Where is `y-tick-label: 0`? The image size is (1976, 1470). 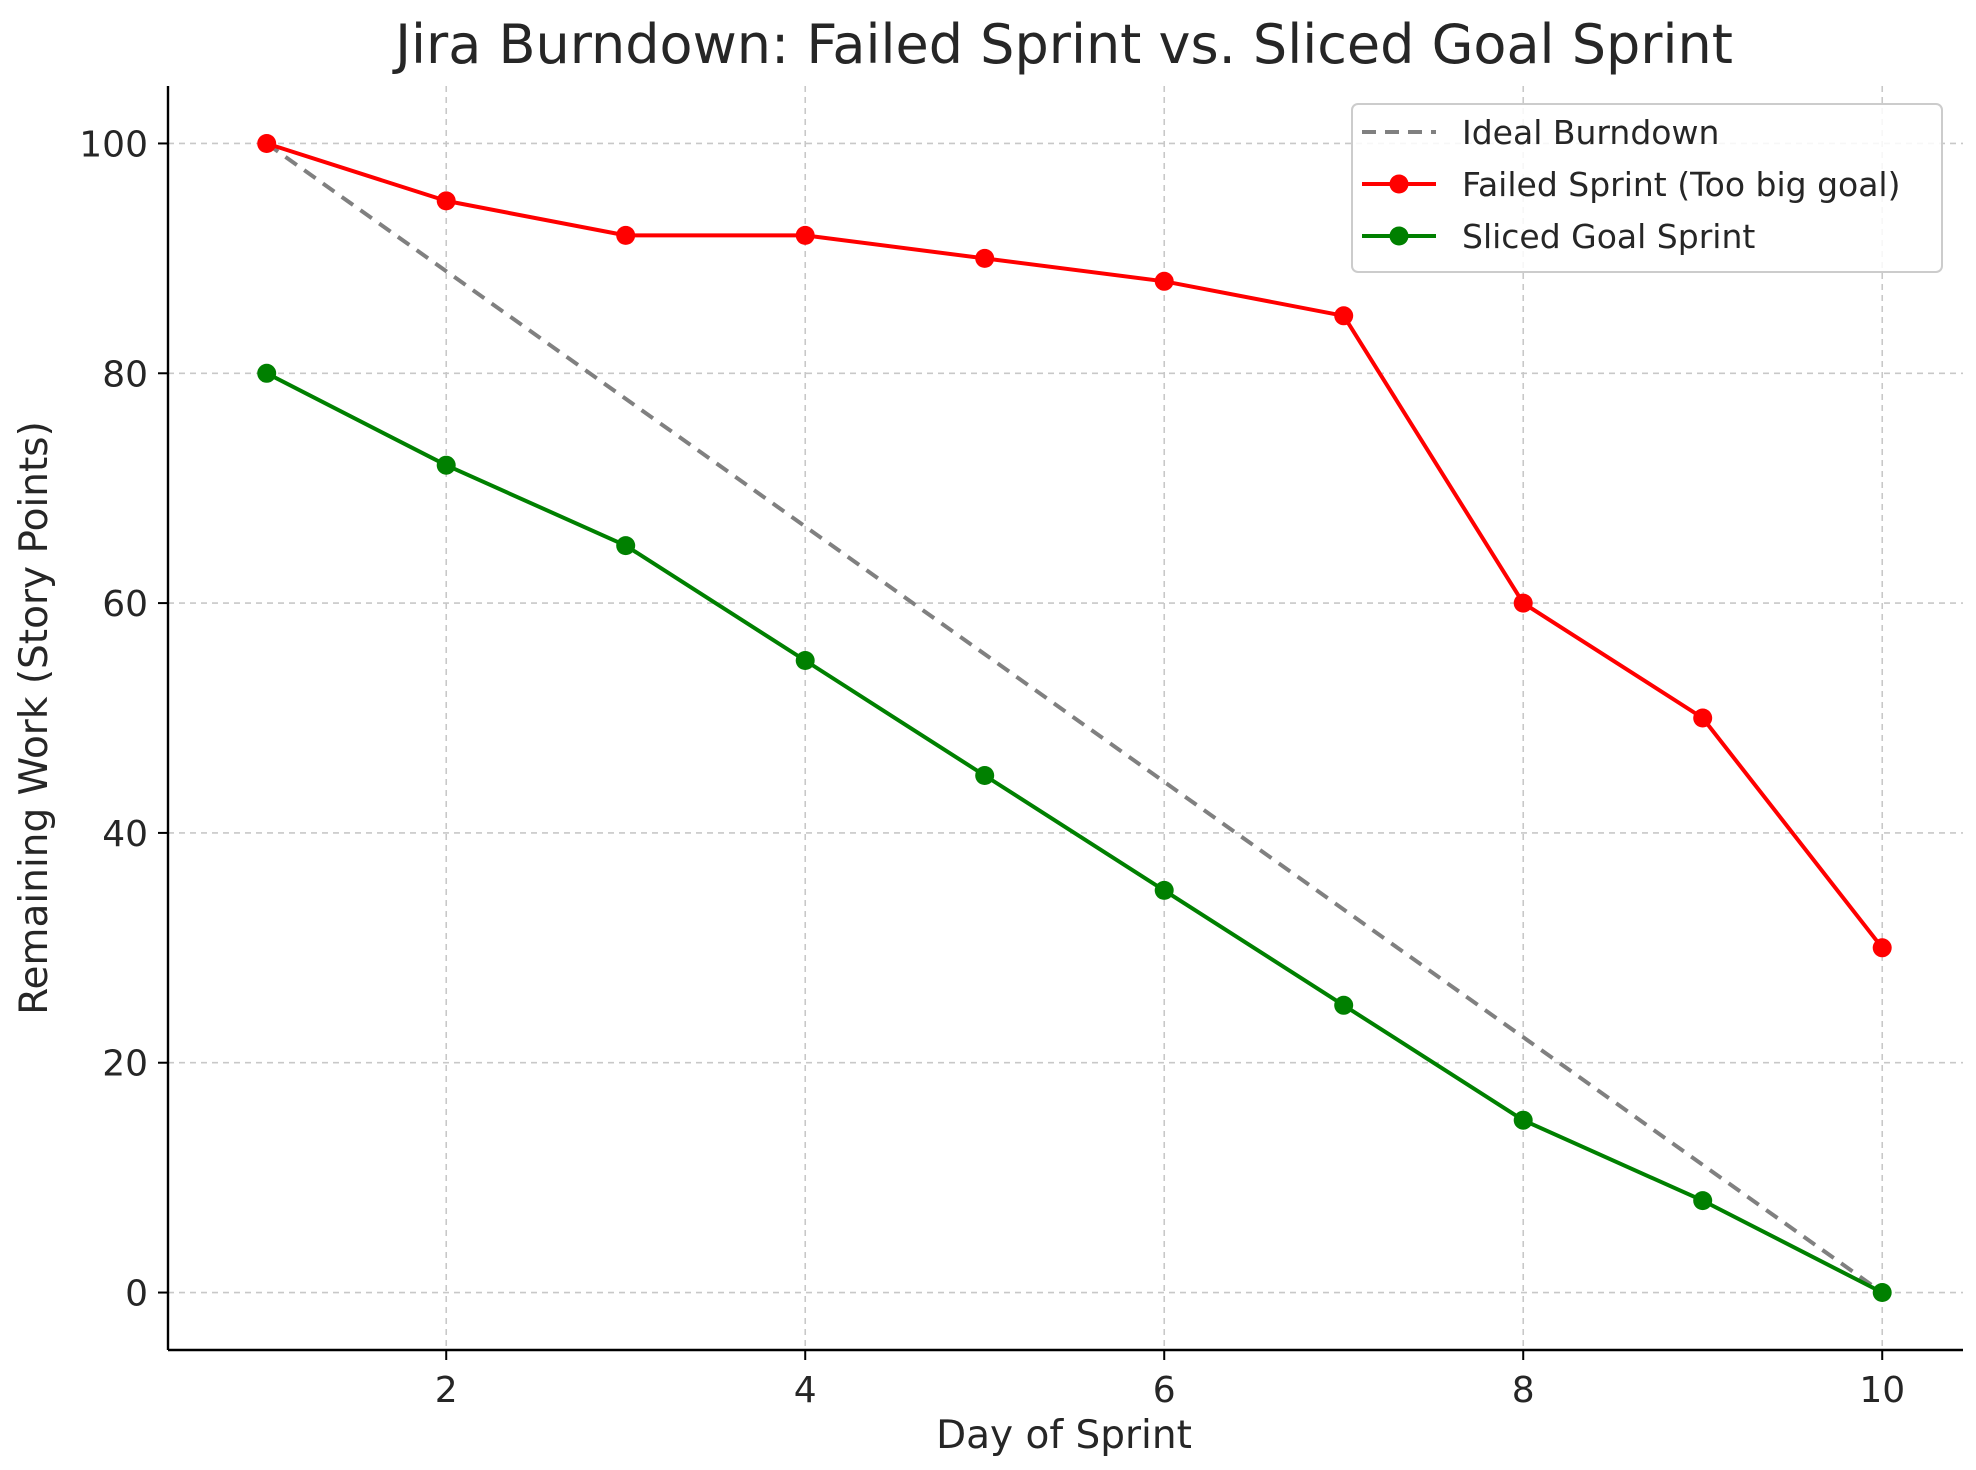 y-tick-label: 0 is located at coordinates (136, 1294).